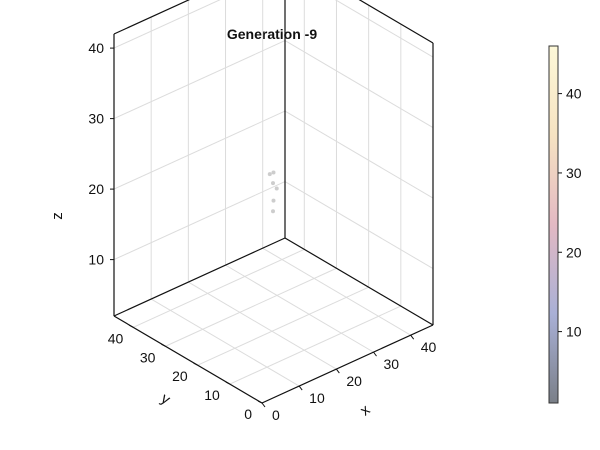 The width and height of the screenshot is (600, 450). I want to click on colorbar-tick-label: 20, so click(574, 252).